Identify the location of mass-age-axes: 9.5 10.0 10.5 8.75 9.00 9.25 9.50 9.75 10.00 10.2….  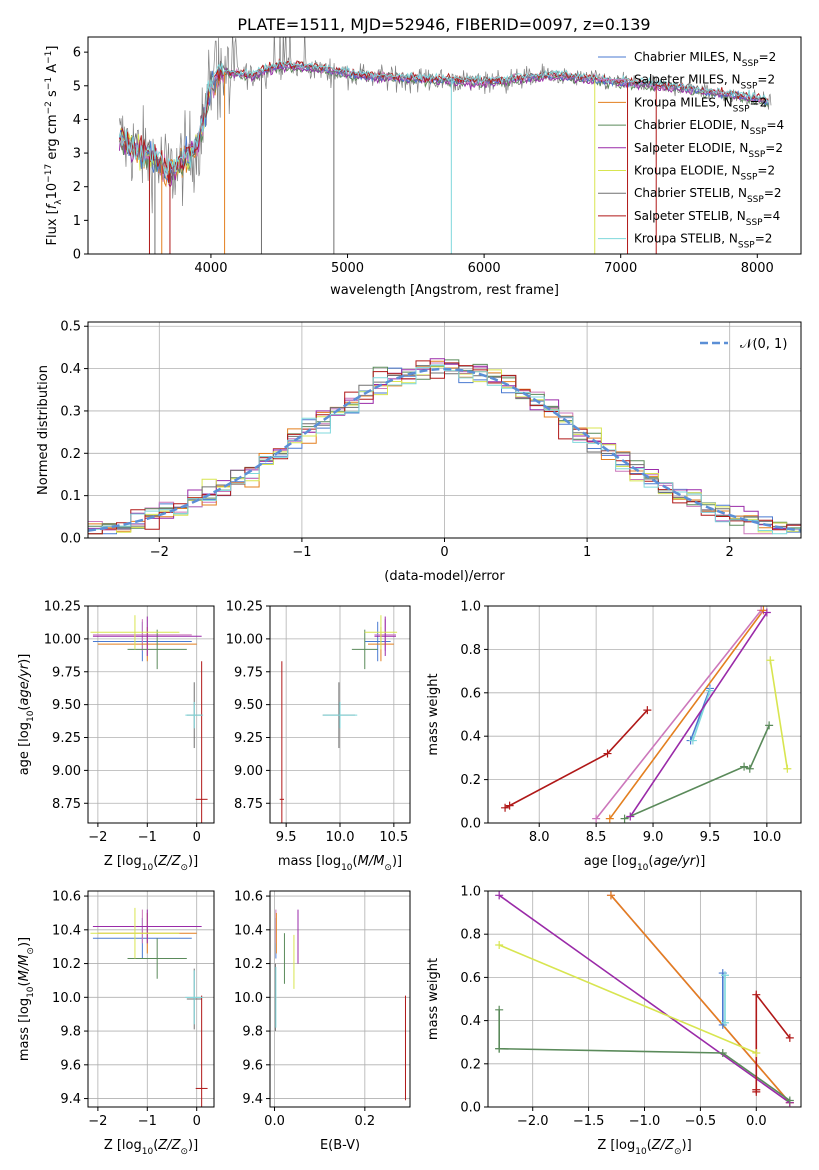
(318, 736).